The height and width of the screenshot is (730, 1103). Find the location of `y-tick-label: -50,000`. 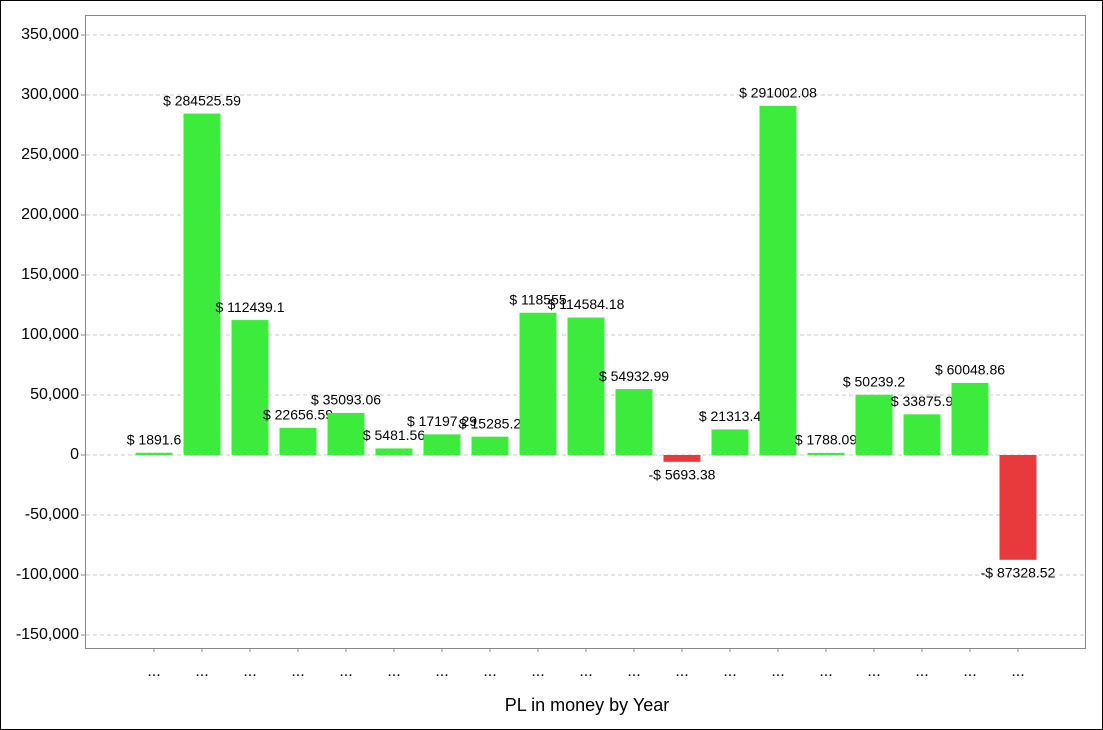

y-tick-label: -50,000 is located at coordinates (52, 514).